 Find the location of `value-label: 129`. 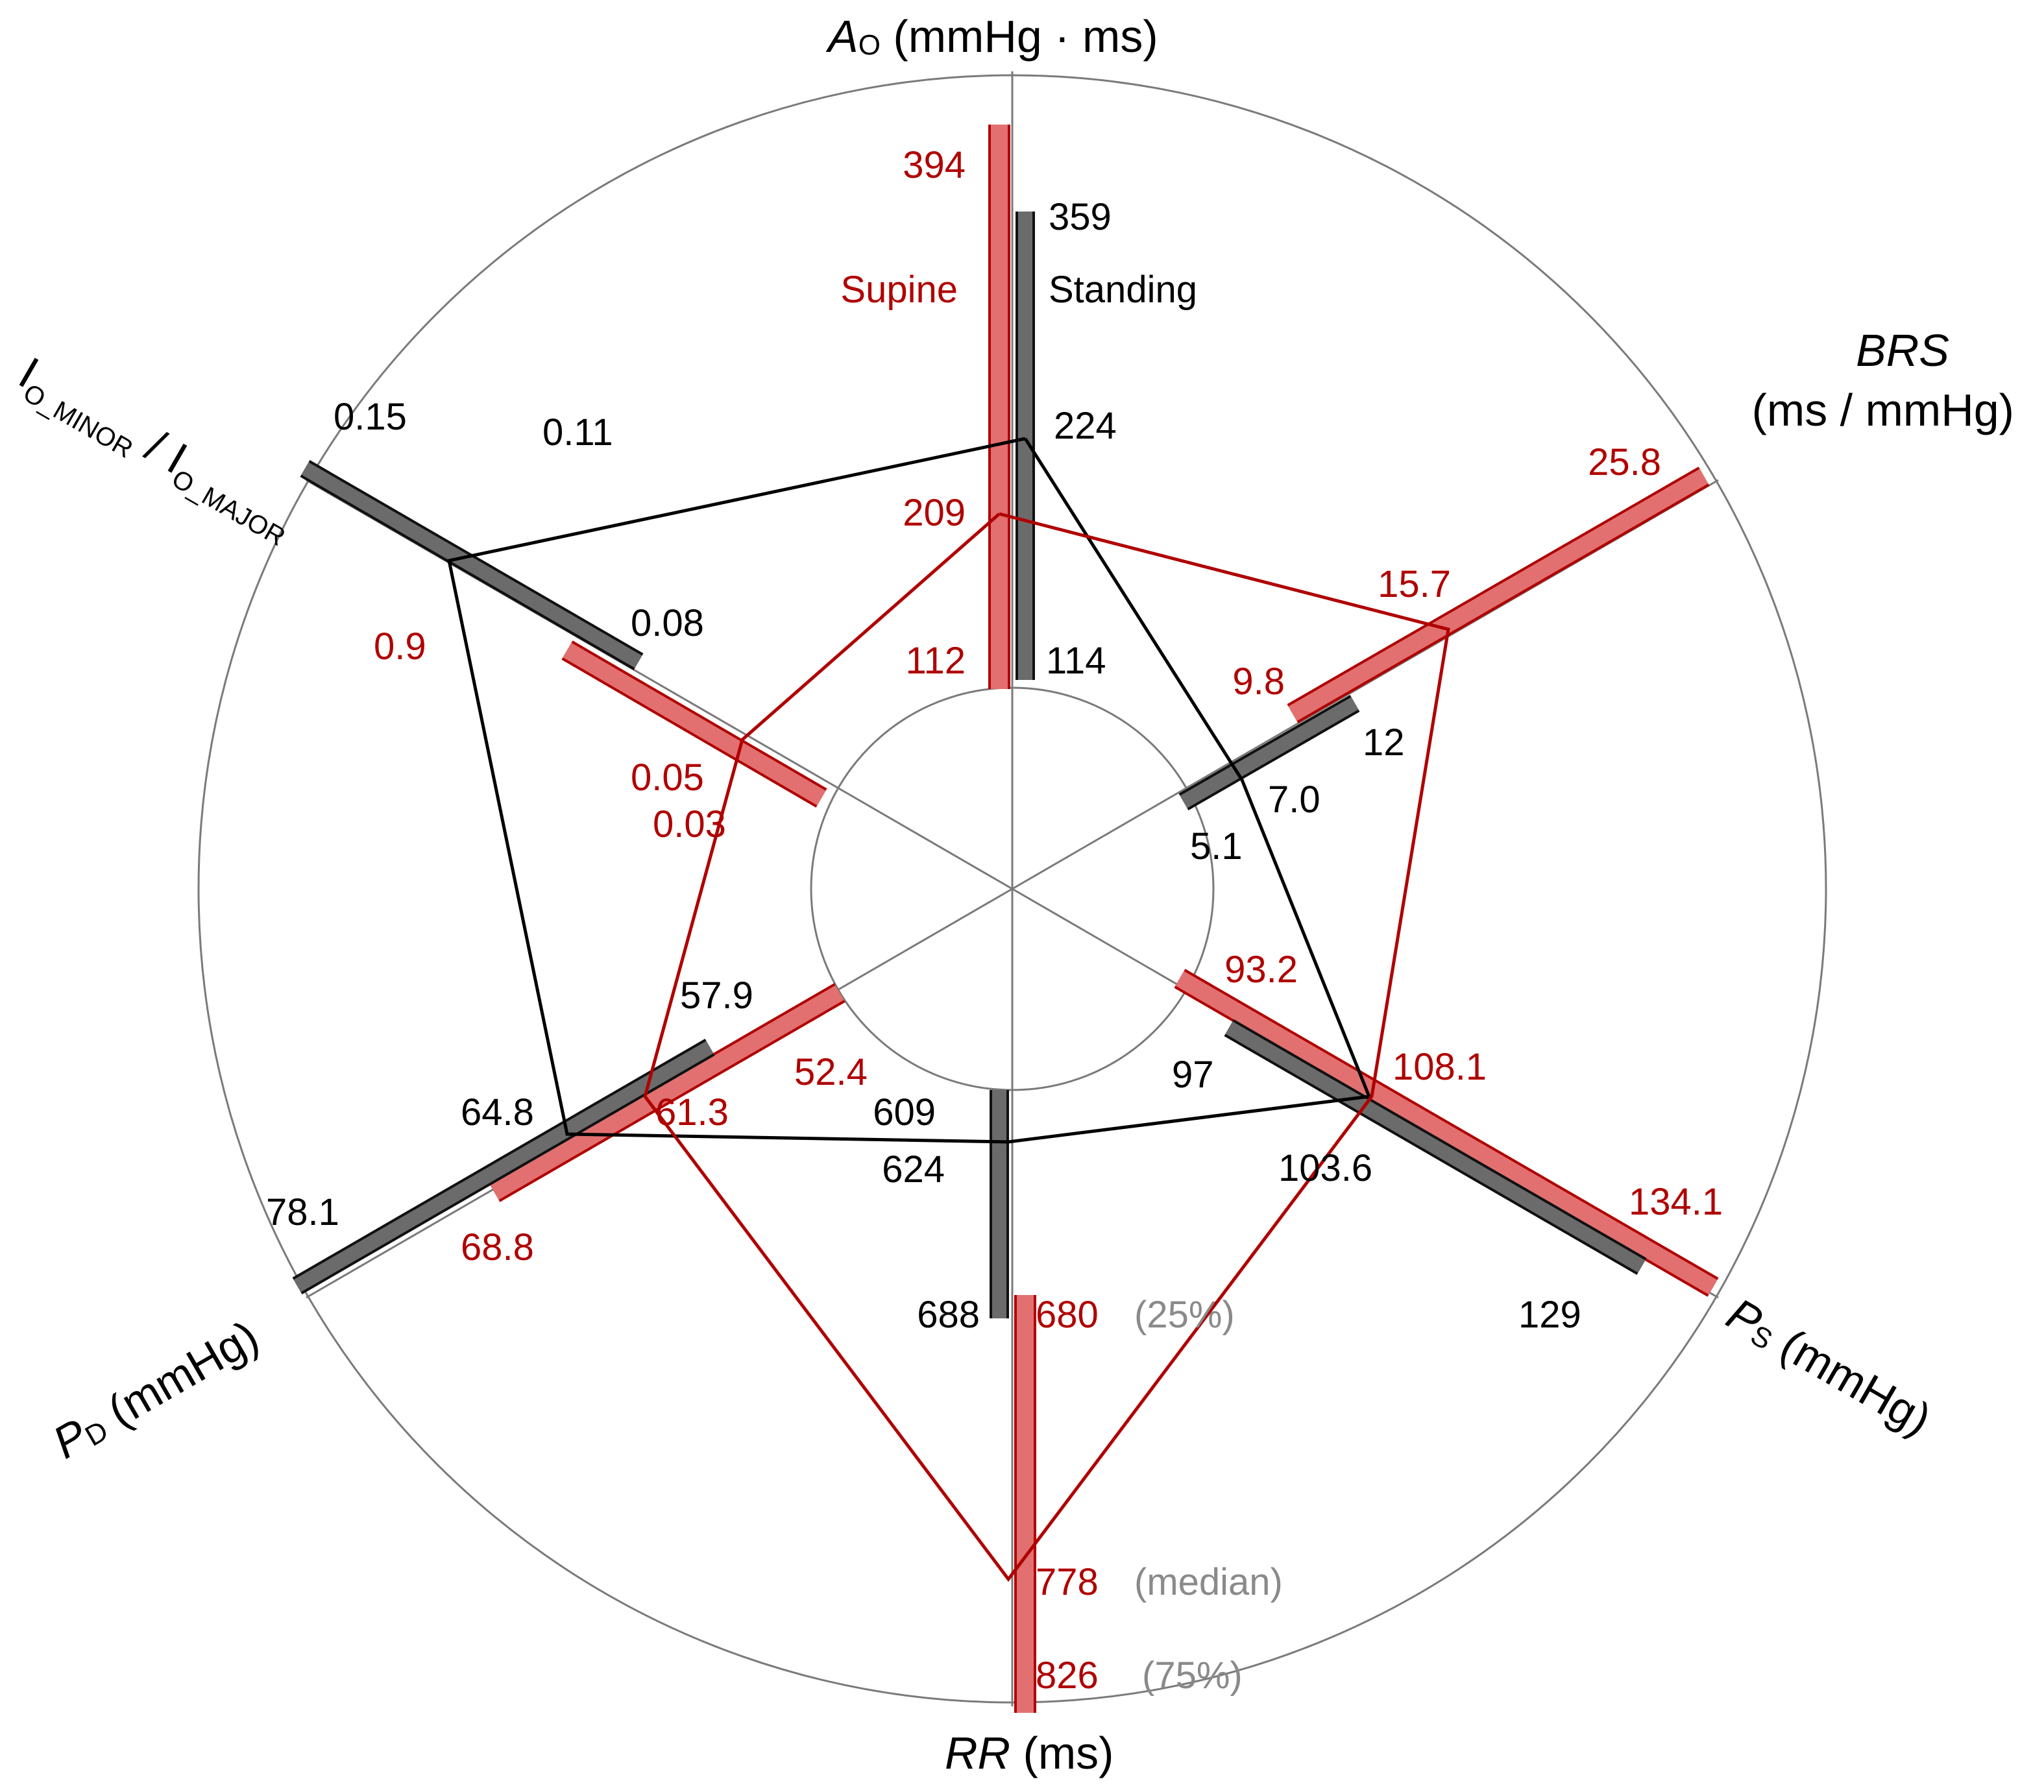

value-label: 129 is located at coordinates (1549, 1315).